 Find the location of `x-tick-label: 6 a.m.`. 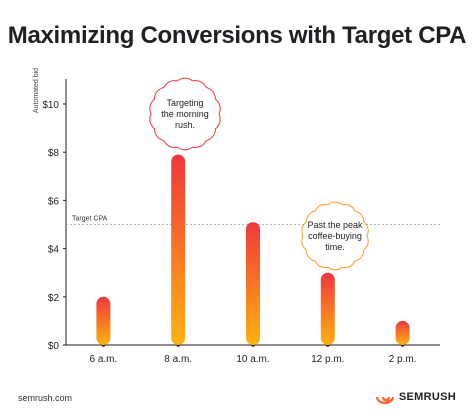

x-tick-label: 6 a.m. is located at coordinates (104, 359).